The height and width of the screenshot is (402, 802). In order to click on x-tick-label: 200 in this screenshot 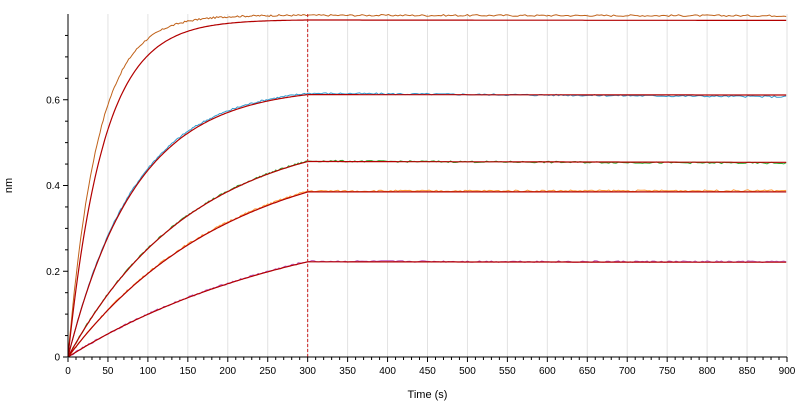, I will do `click(227, 371)`.